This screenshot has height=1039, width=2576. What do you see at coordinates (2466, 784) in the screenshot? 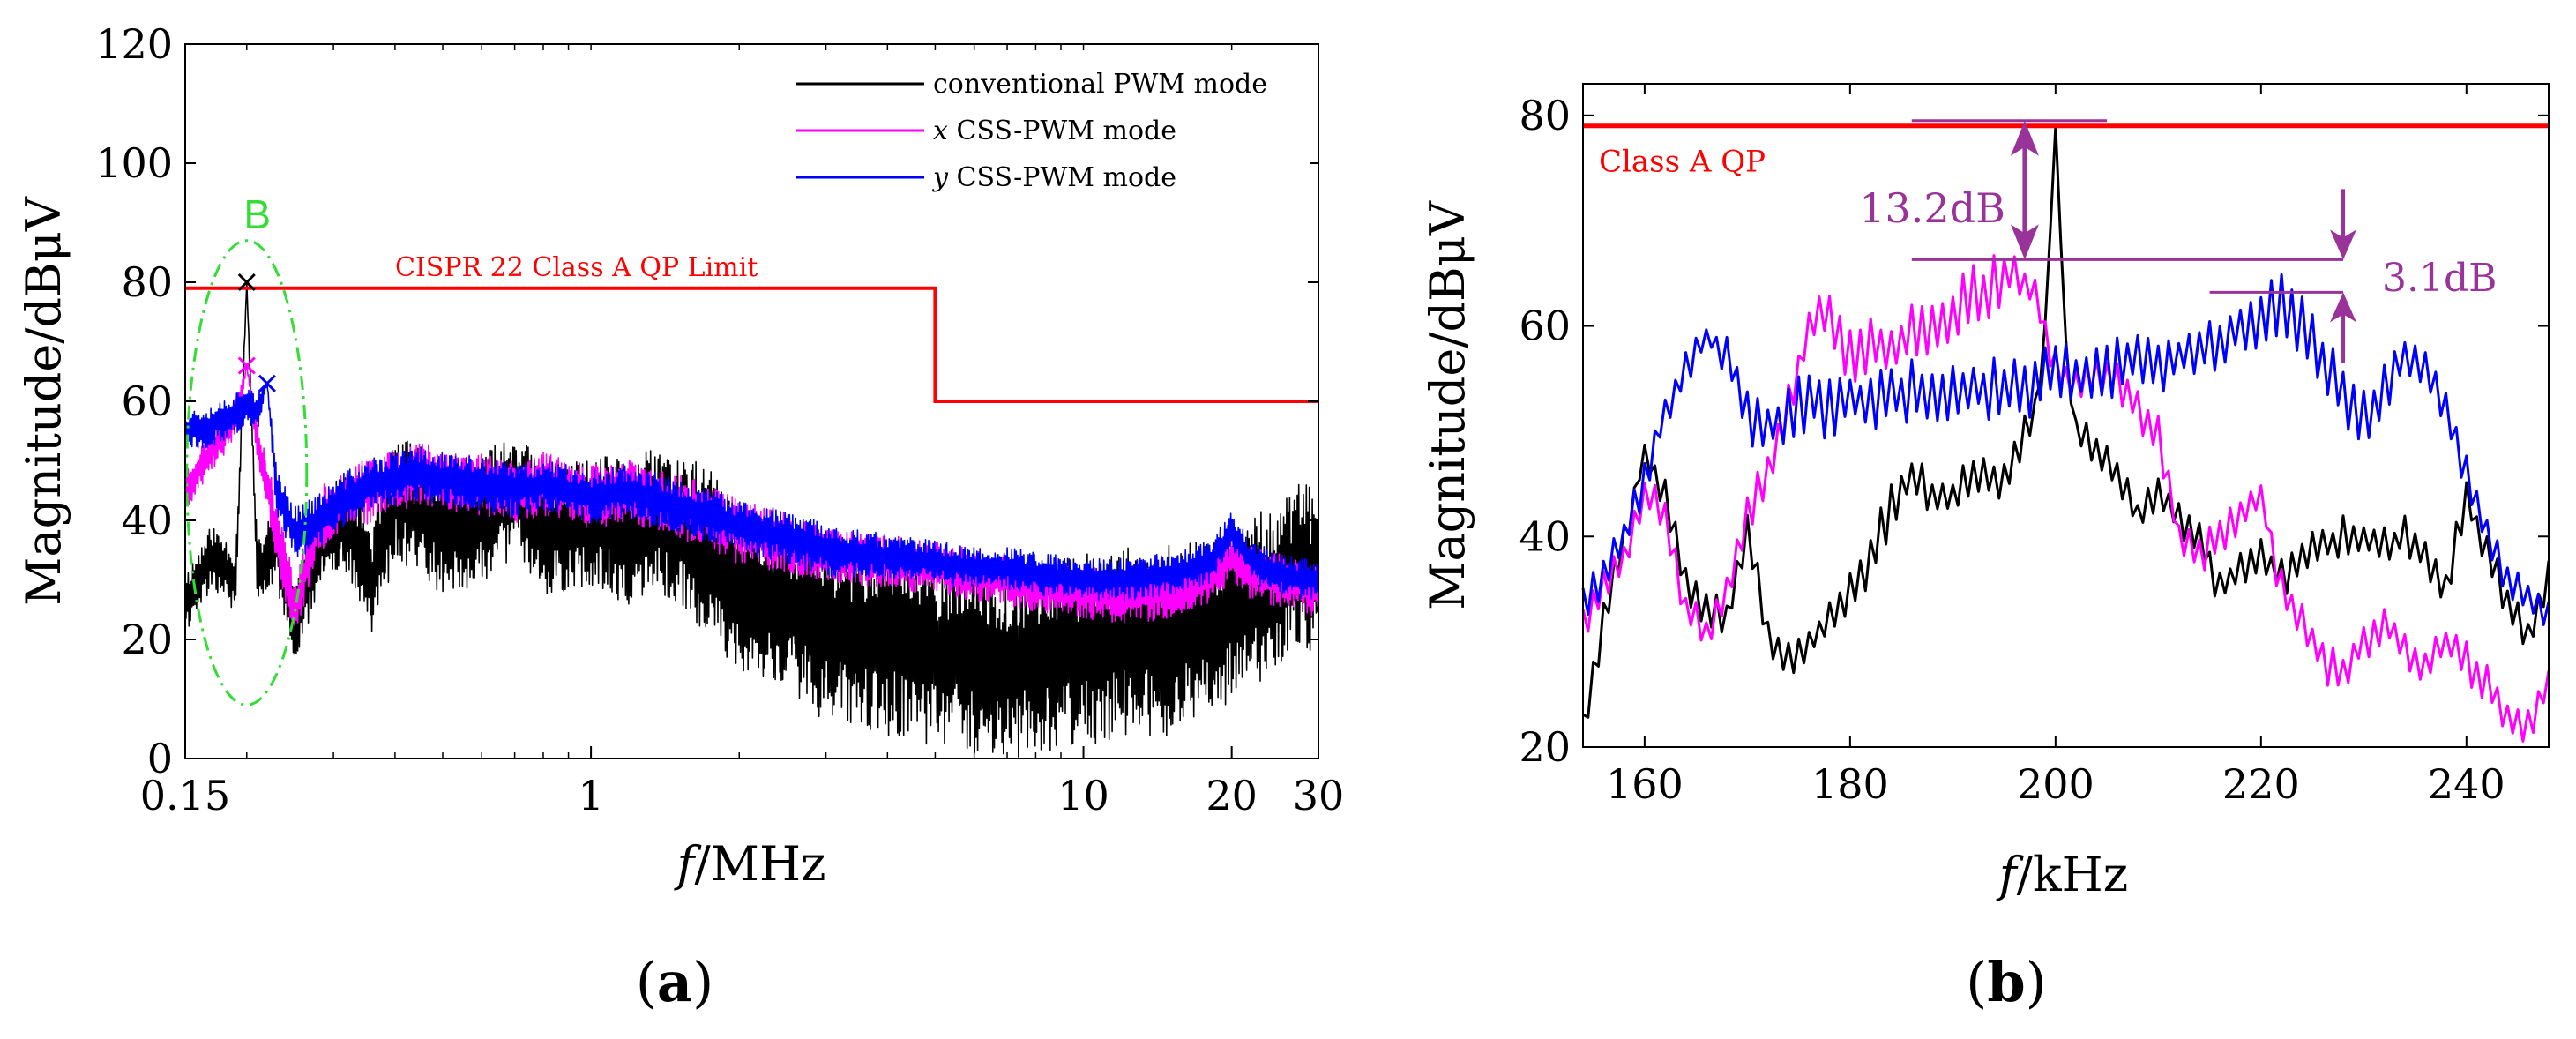
I see `x-tick-label: 240` at bounding box center [2466, 784].